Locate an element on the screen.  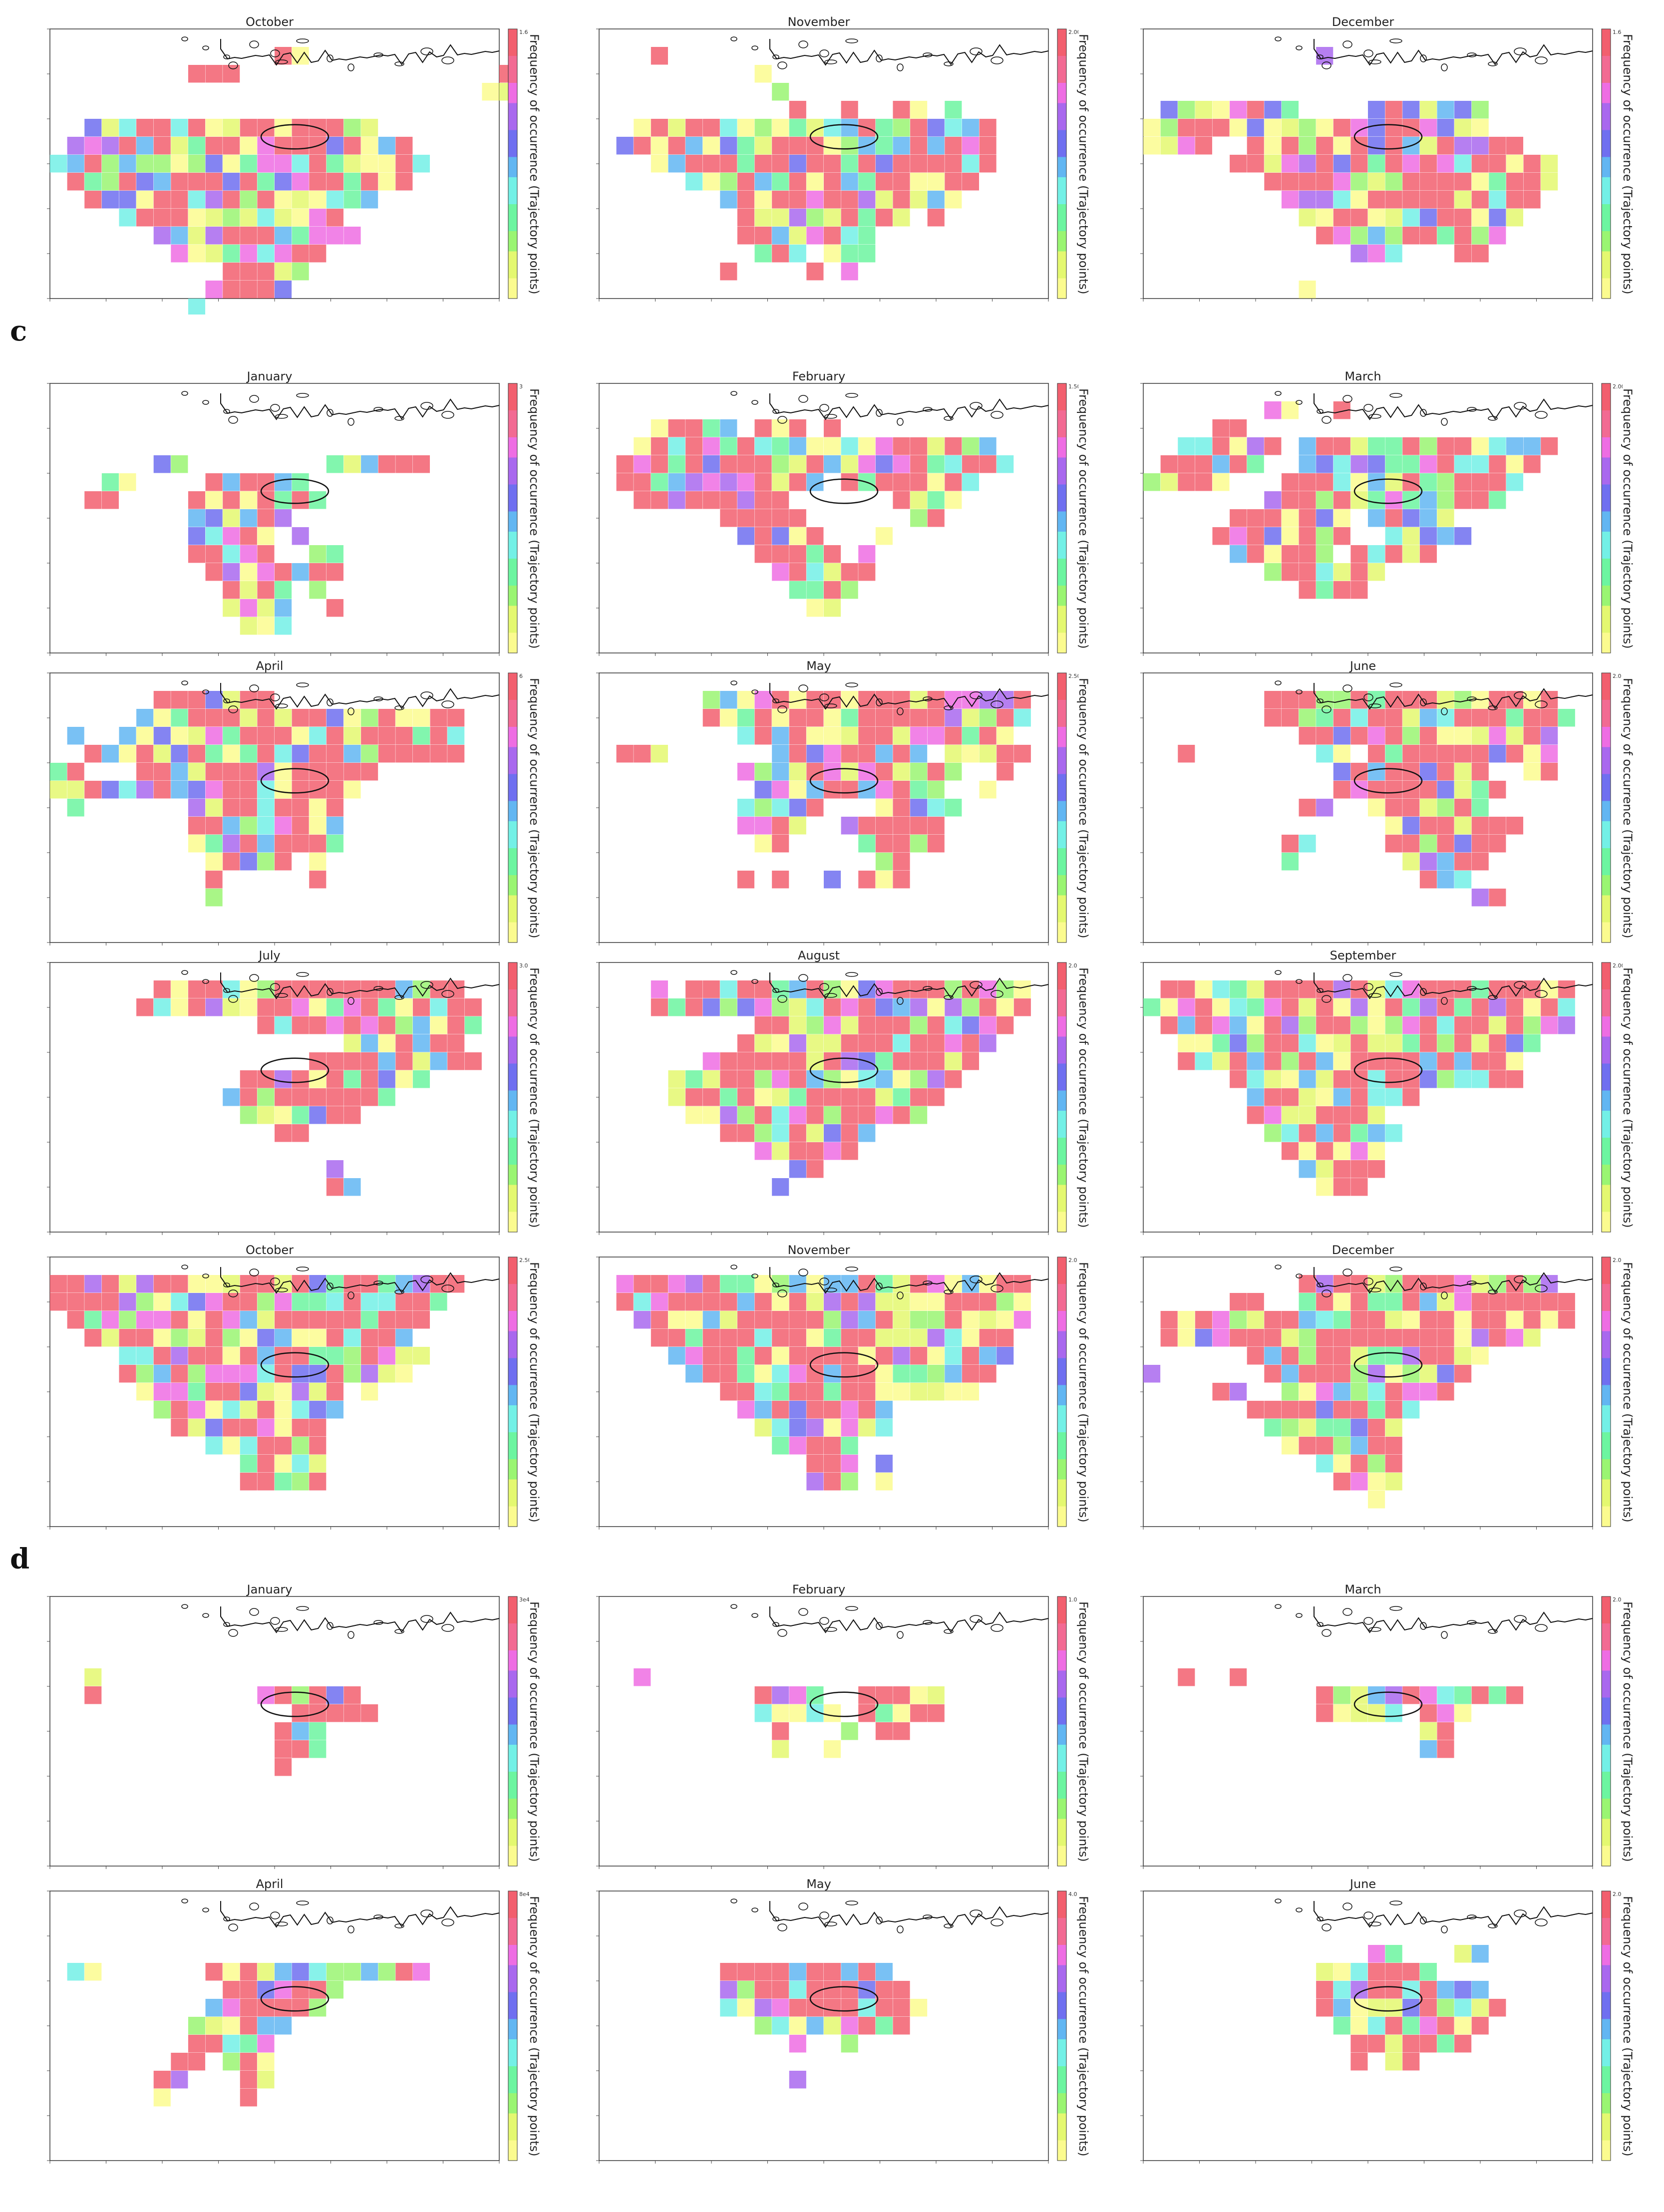
main-island-outline is located at coordinates (295, 491).